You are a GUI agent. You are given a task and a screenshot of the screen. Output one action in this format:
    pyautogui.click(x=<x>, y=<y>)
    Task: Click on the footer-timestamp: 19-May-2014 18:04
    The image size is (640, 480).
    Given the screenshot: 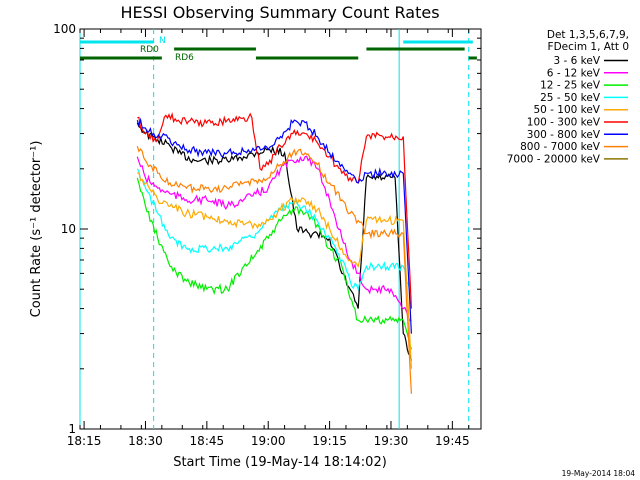 What is the action you would take?
    pyautogui.click(x=599, y=473)
    